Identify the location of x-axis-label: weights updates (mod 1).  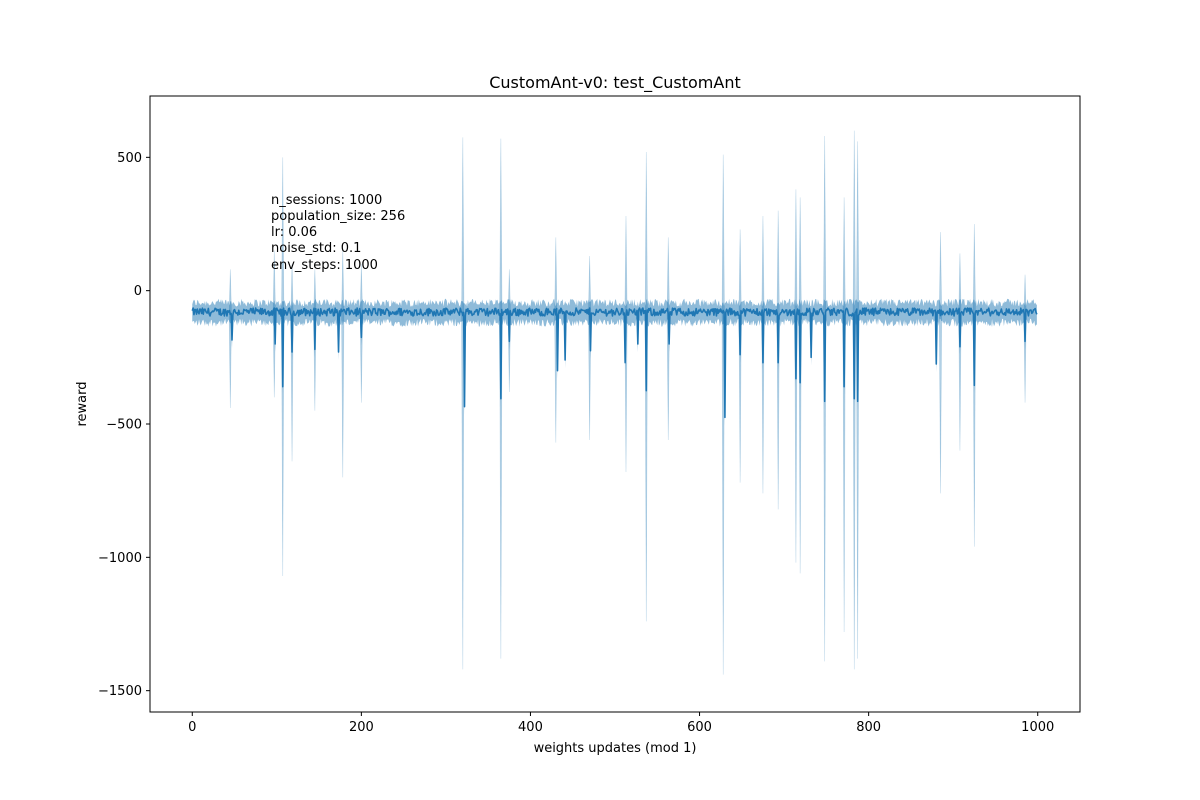
(615, 748).